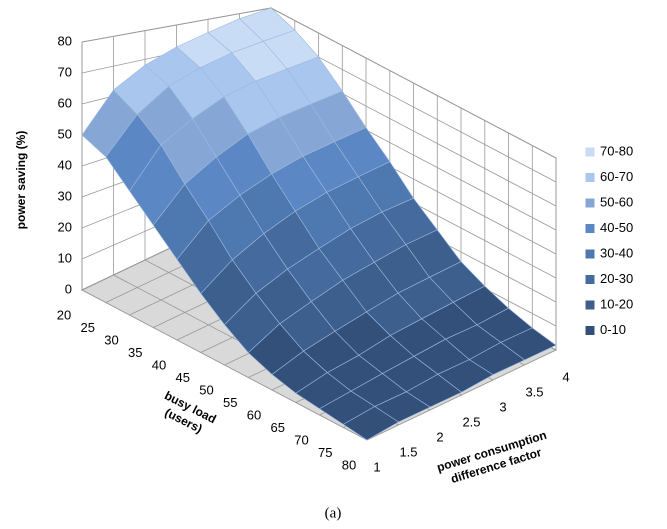  What do you see at coordinates (613, 329) in the screenshot?
I see `legend-label: 0-10` at bounding box center [613, 329].